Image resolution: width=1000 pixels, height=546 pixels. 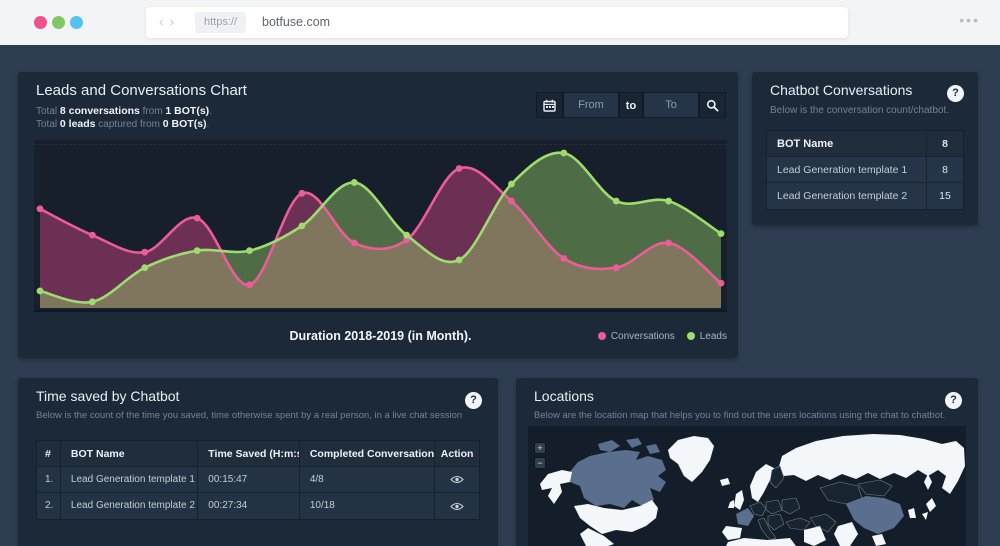 I want to click on map-landmass-scandinavia, so click(x=762, y=483).